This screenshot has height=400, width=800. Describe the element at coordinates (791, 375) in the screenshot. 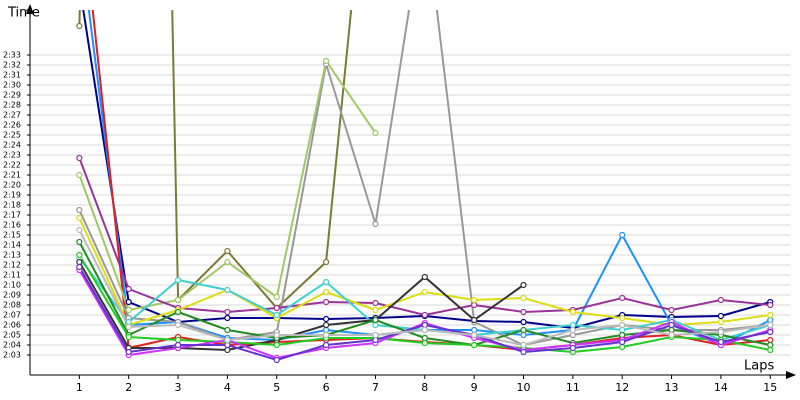

I see `x-axis-arrow` at that location.